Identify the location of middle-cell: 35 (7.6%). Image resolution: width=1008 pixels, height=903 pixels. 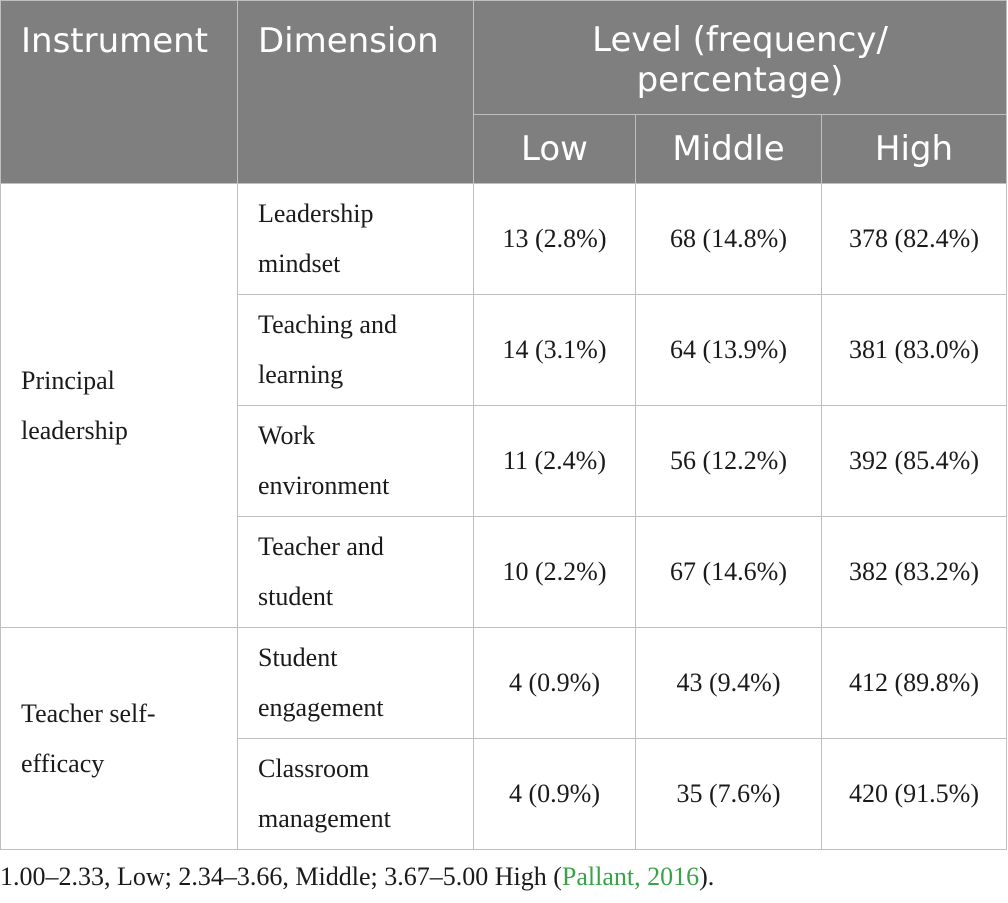
(728, 794).